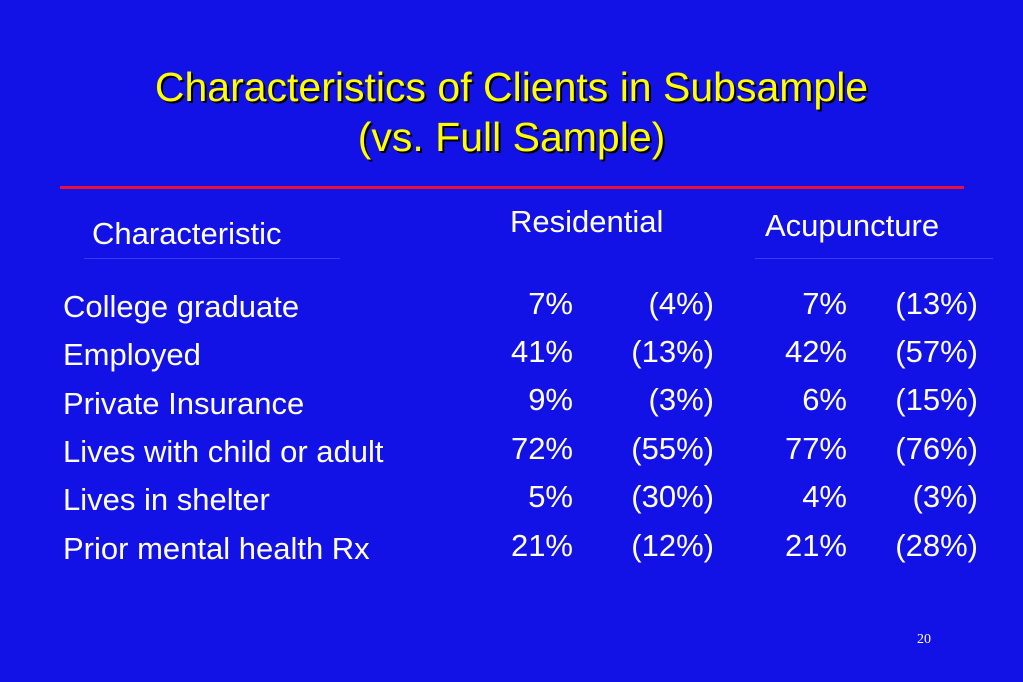  I want to click on title-divider, so click(512, 187).